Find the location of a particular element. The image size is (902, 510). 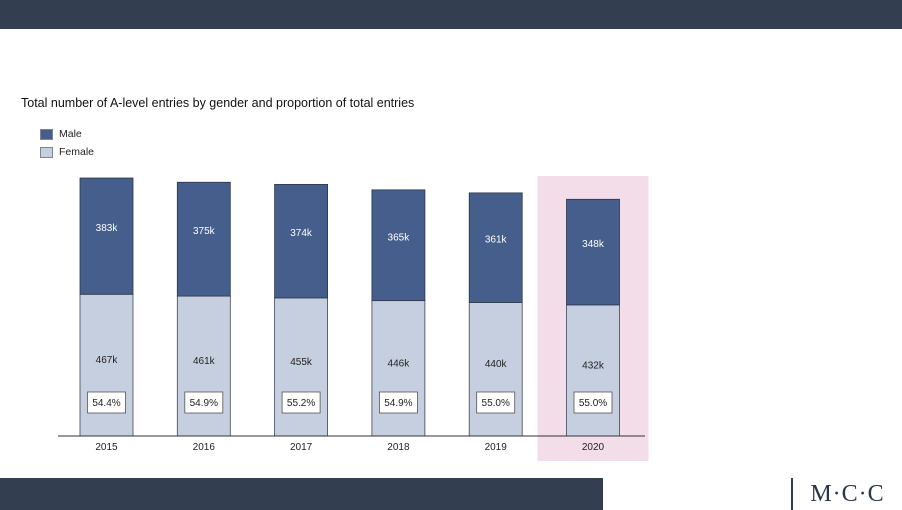

share-label-2020: 55.0% is located at coordinates (593, 403).